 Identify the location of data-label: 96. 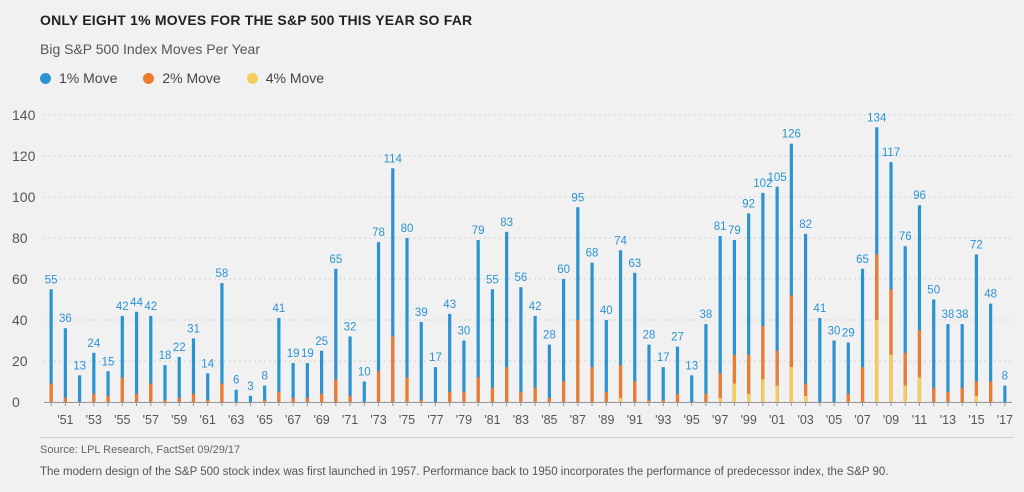
(919, 196).